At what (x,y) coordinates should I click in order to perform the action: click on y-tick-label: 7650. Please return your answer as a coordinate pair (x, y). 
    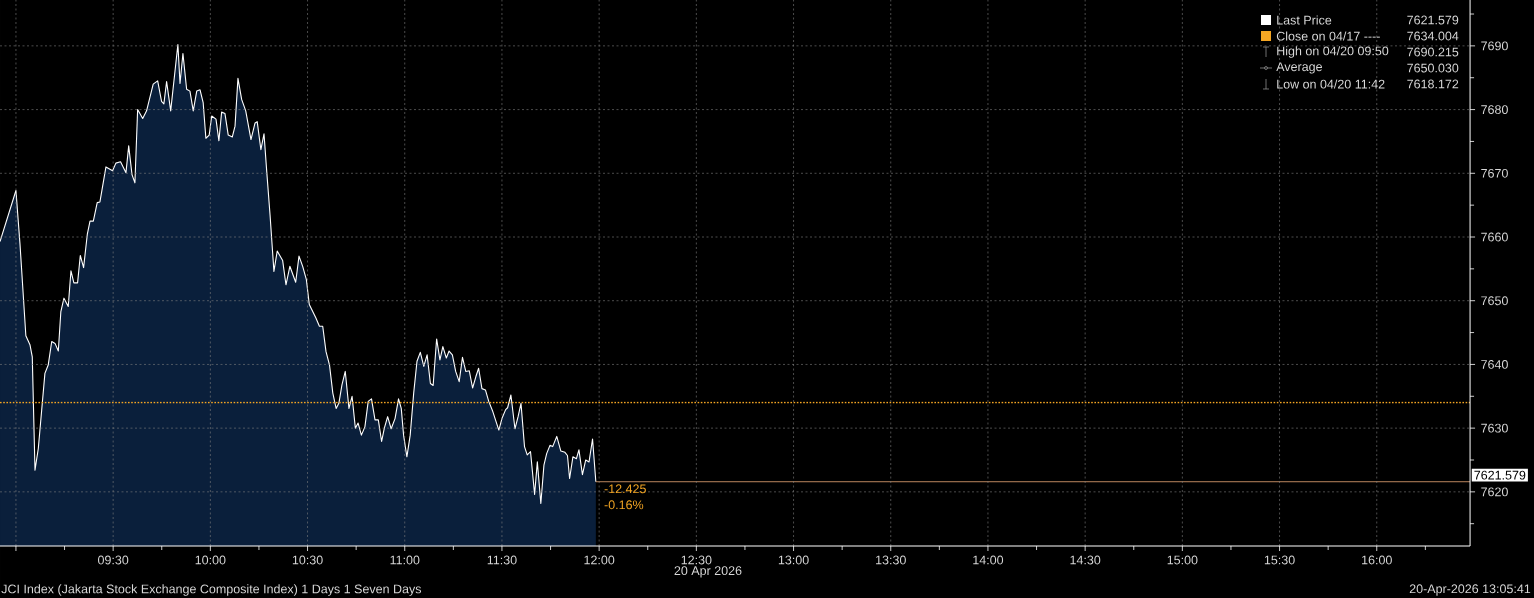
    Looking at the image, I should click on (1494, 301).